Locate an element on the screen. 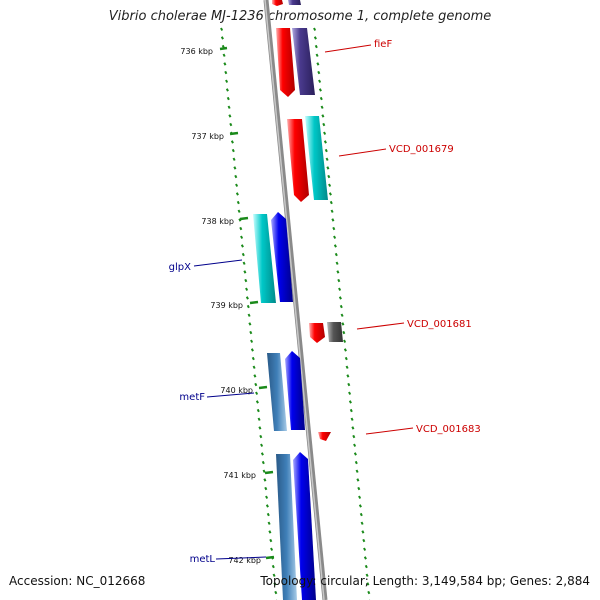 The height and width of the screenshot is (600, 600). tick-label-736: 736 kbp is located at coordinates (196, 51).